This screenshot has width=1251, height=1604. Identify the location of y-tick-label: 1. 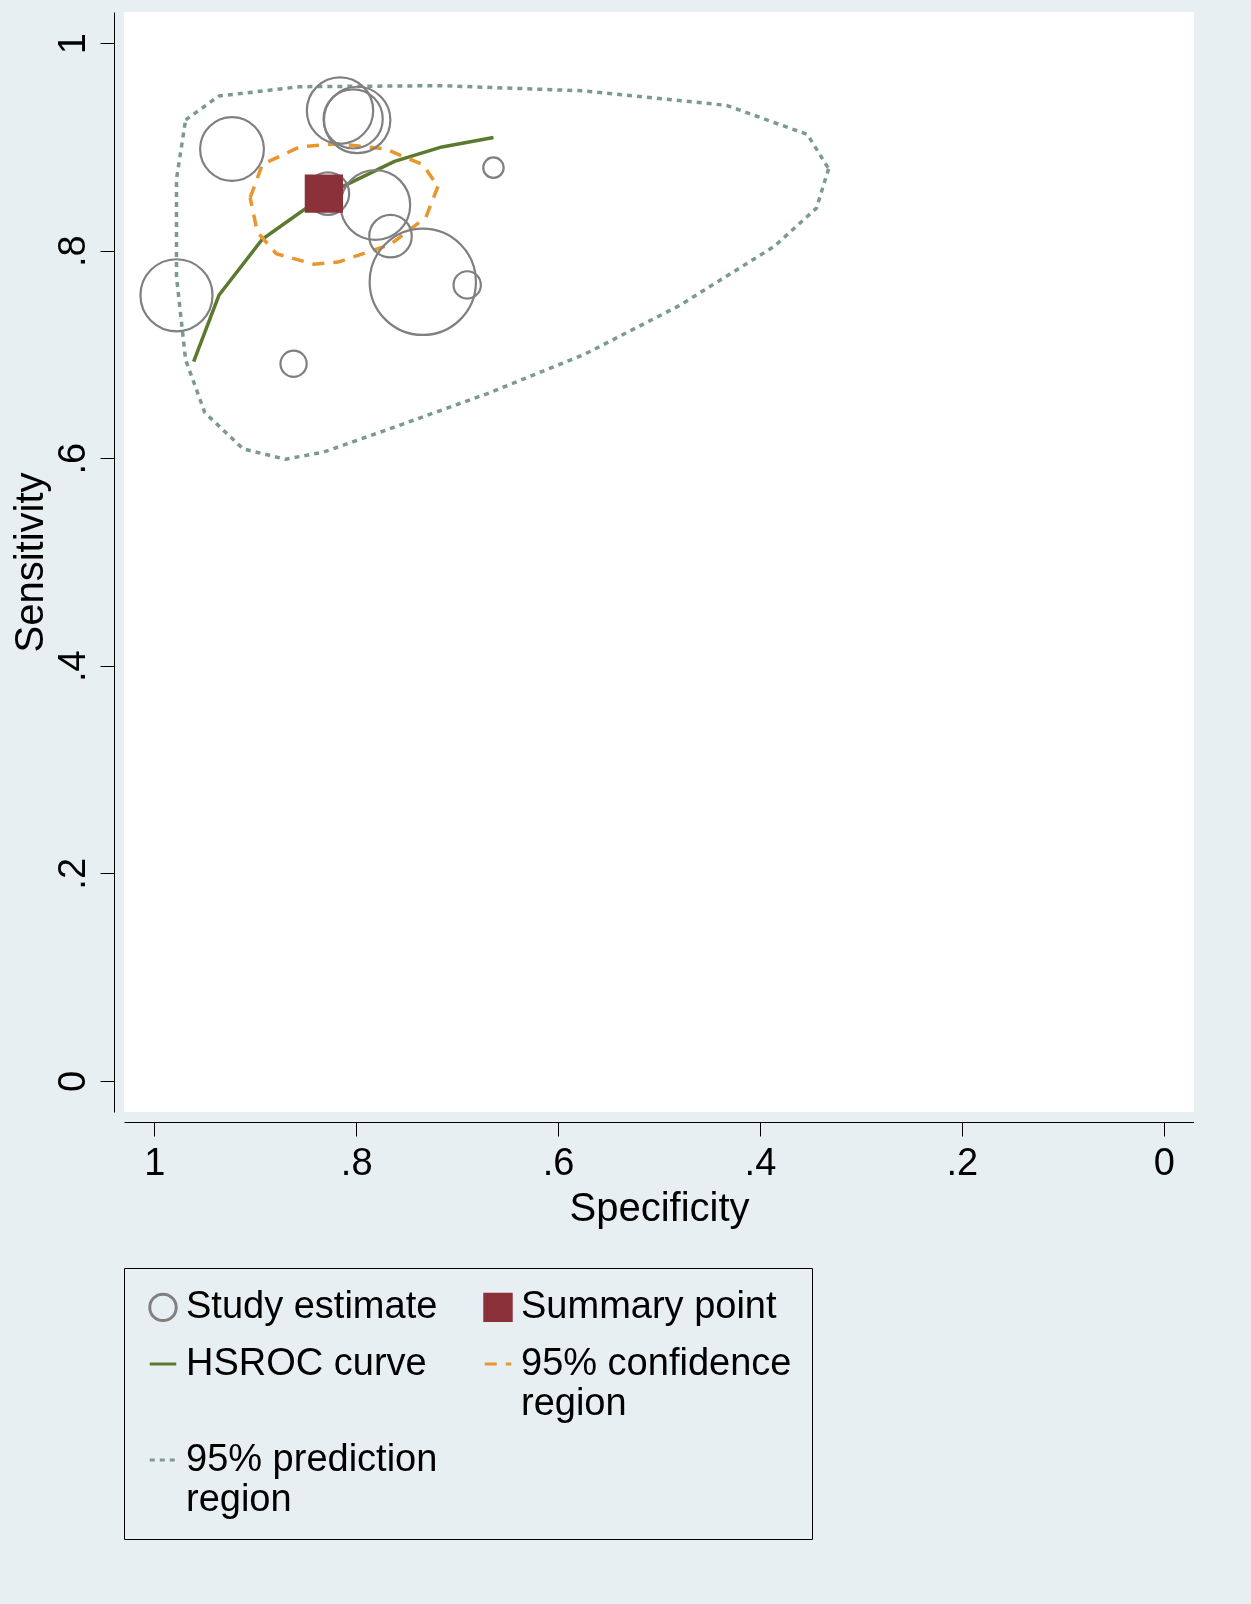
(71, 44).